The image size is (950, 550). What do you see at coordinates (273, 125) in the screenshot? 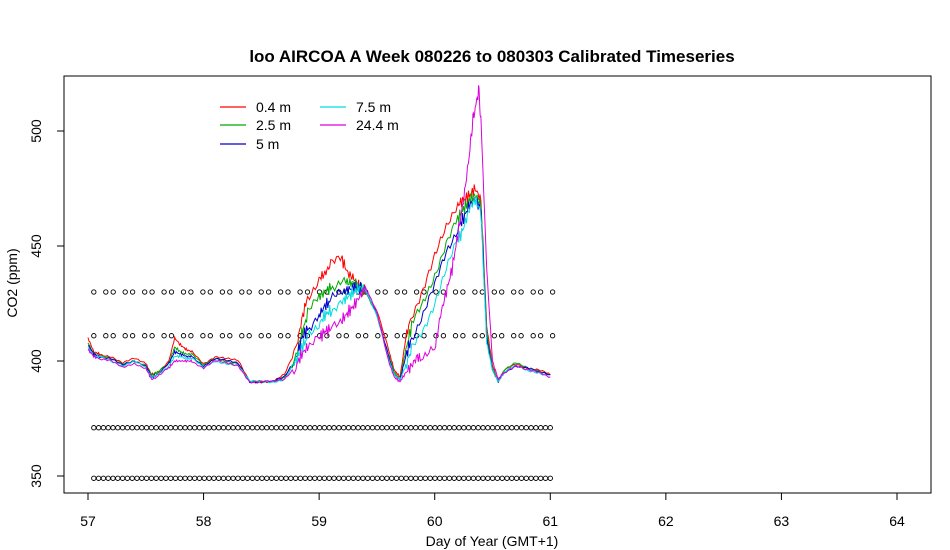
I see `legend-label: 2.5 m` at bounding box center [273, 125].